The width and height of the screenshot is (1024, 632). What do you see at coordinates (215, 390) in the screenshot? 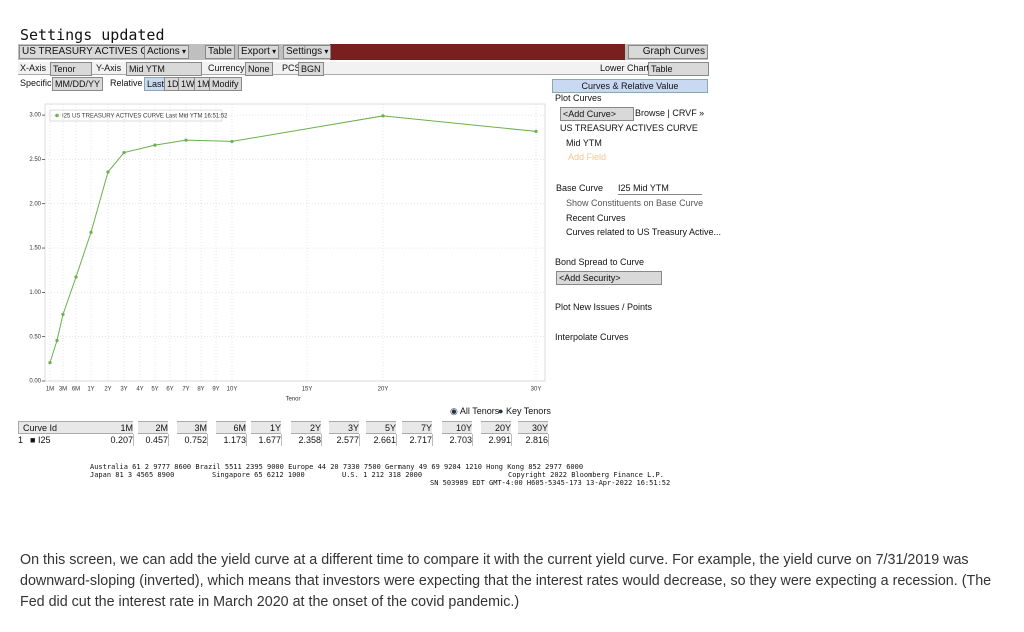
I see `x-tick-label: 9Y` at bounding box center [215, 390].